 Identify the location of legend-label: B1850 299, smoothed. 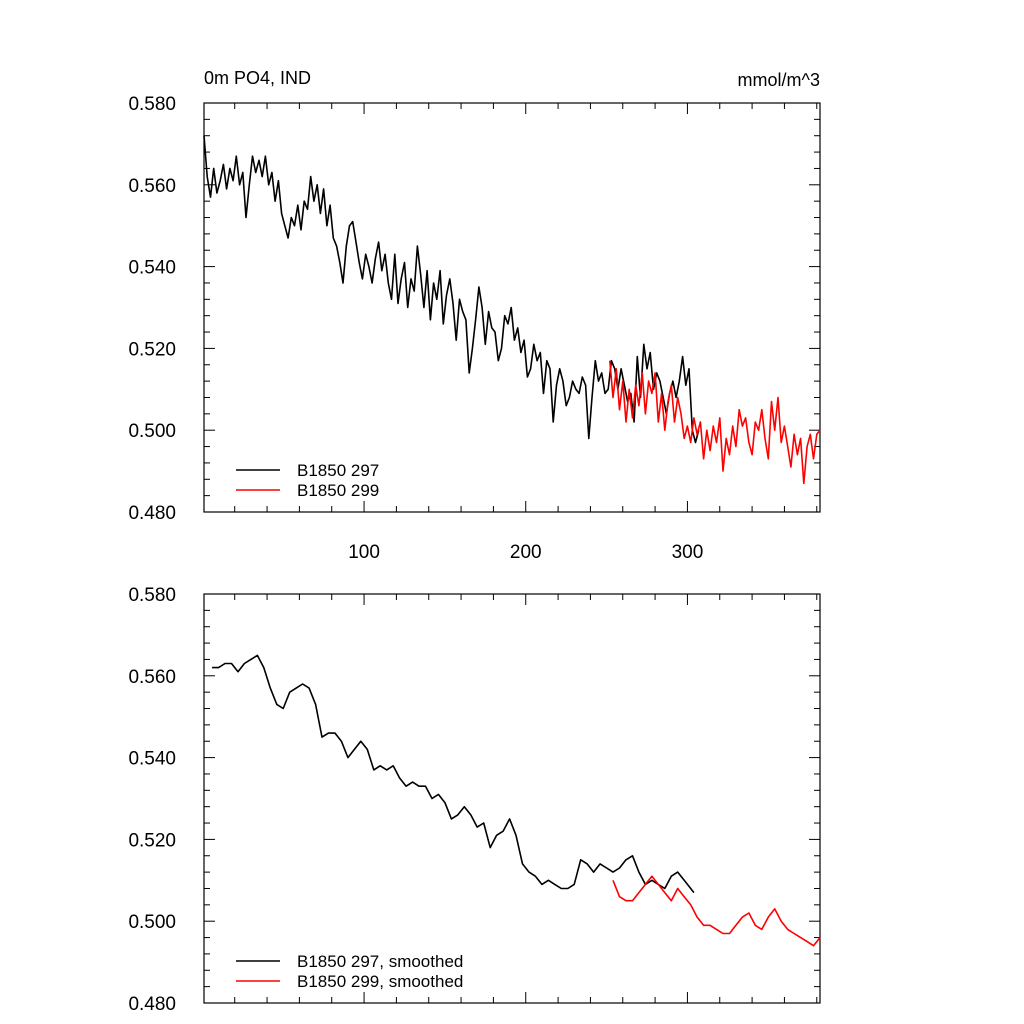
(380, 981).